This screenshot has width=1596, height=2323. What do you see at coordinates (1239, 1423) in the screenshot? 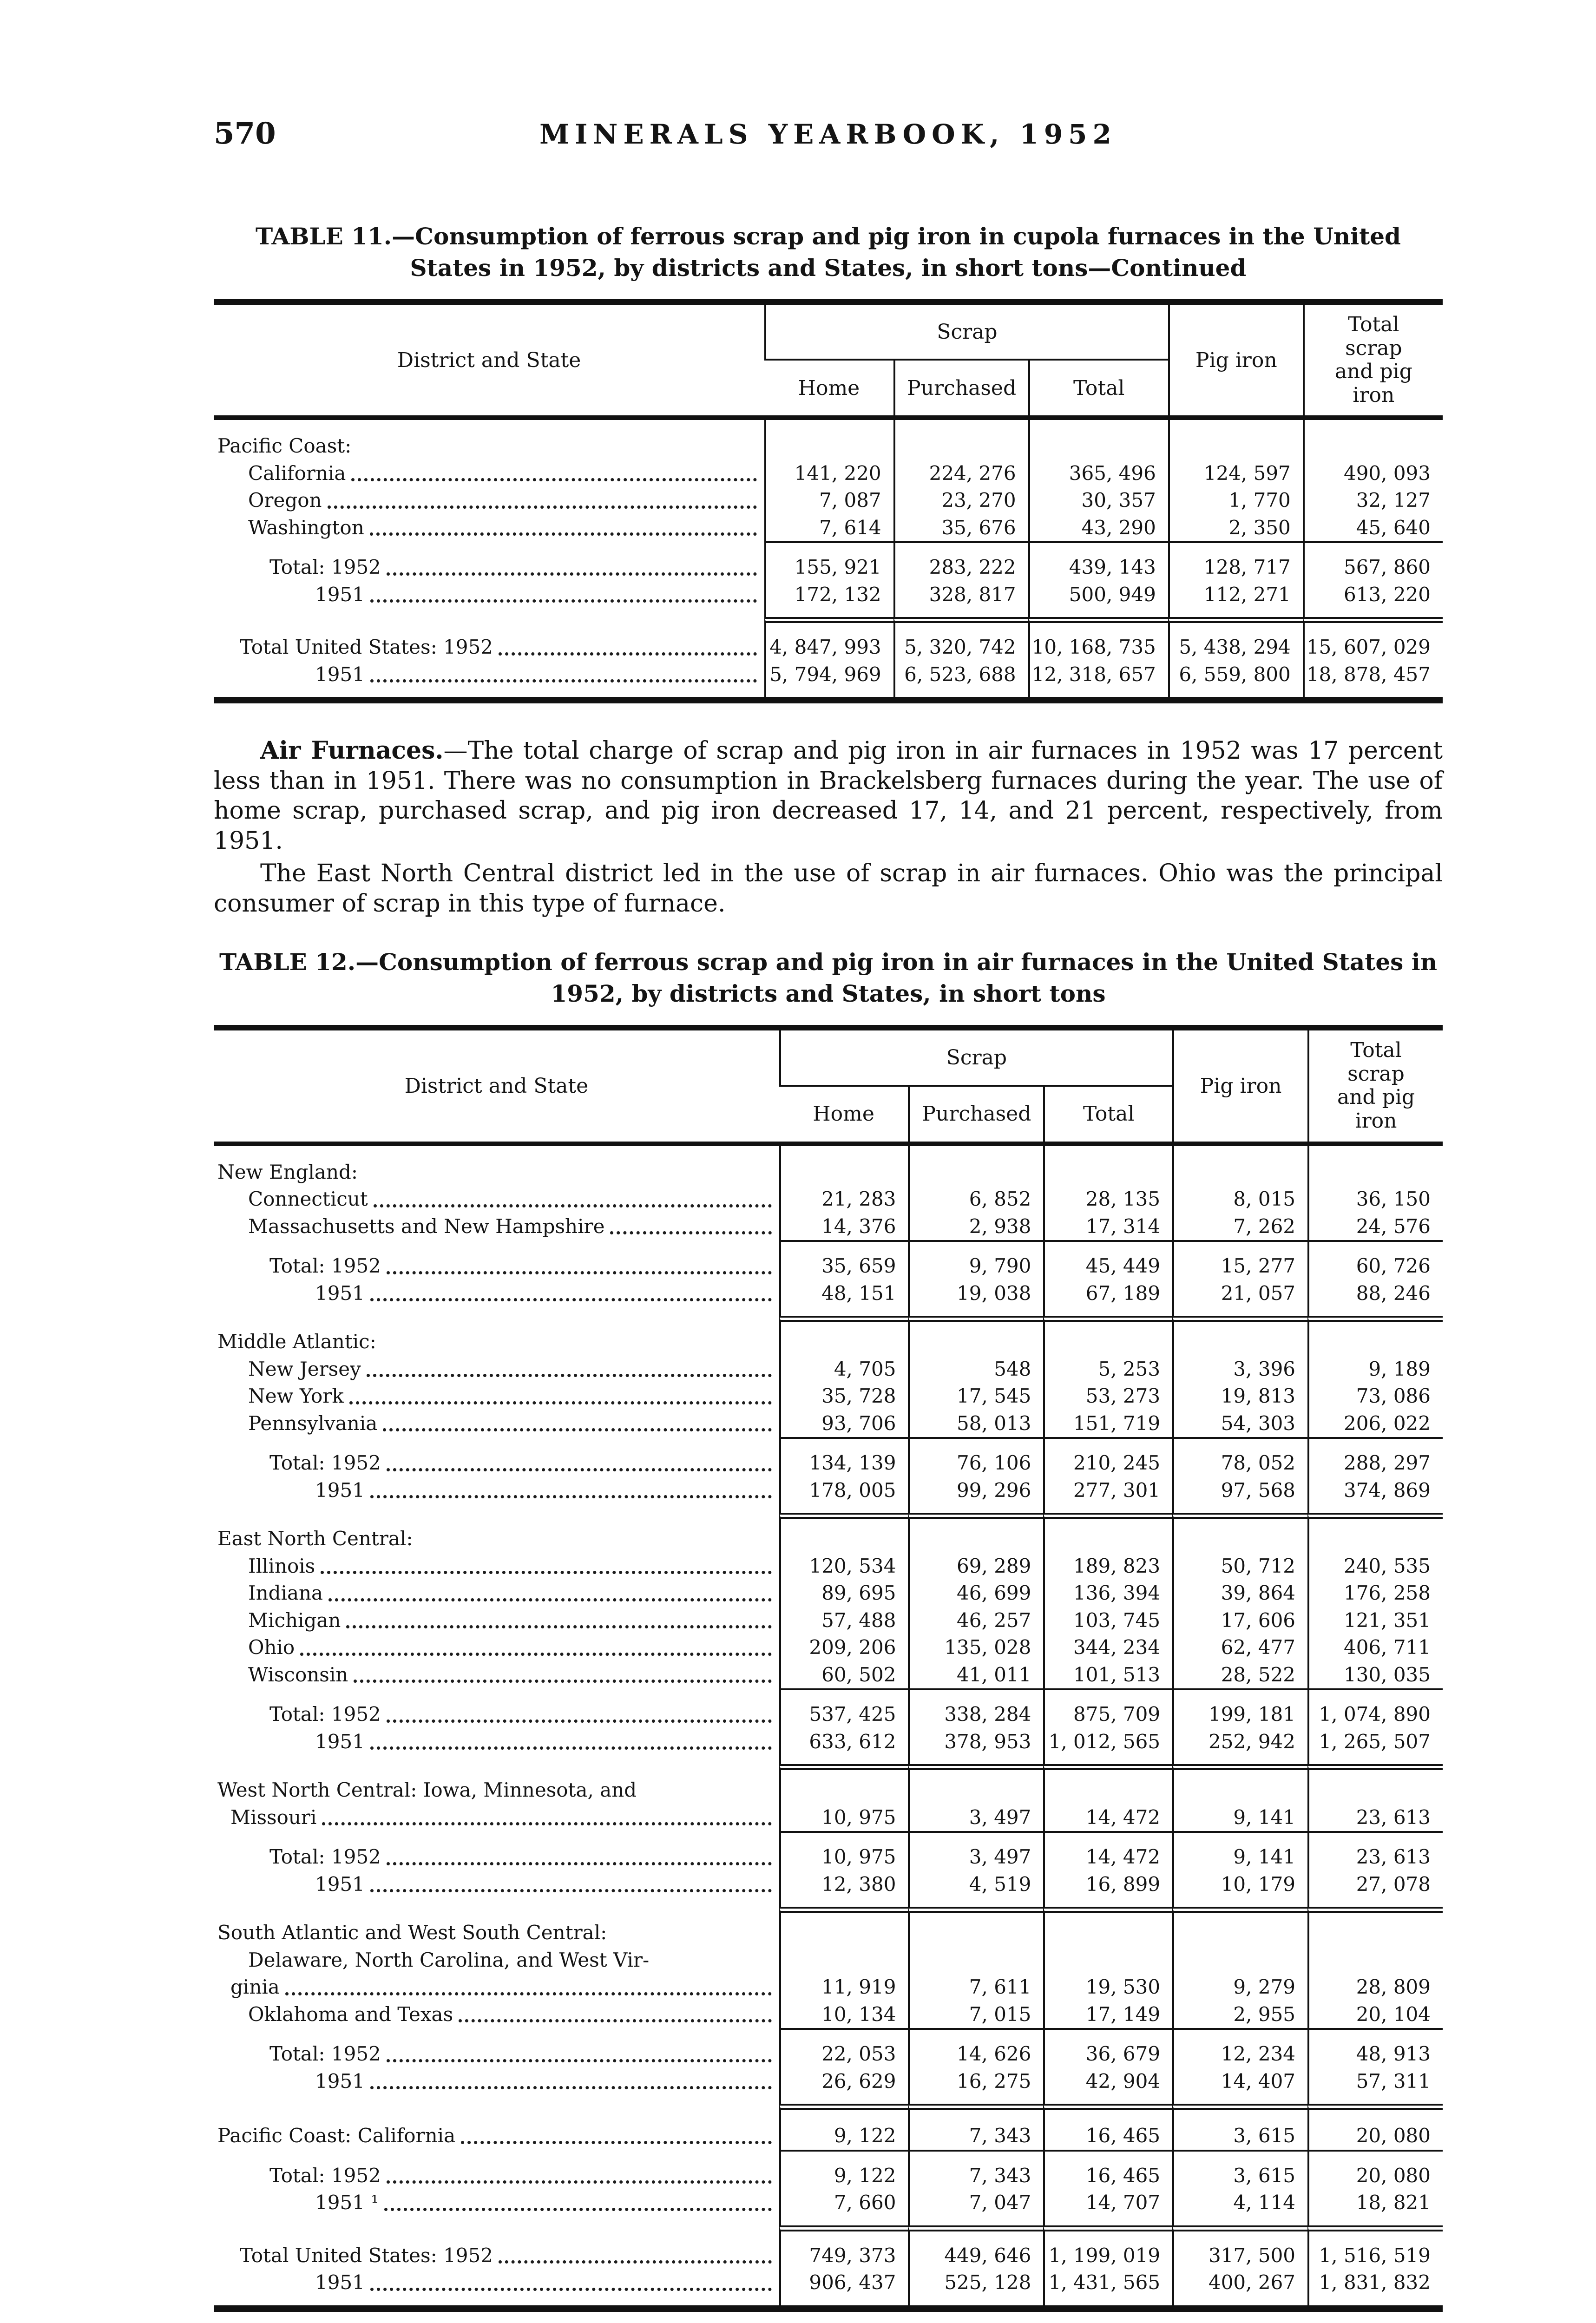
I see `value-cell: 54, 303` at bounding box center [1239, 1423].